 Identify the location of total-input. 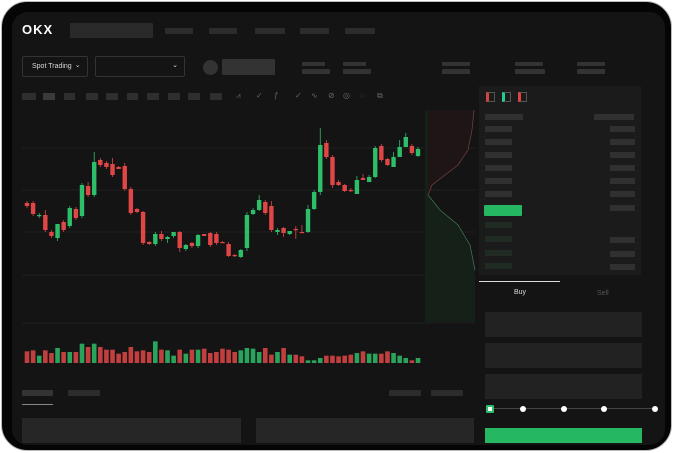
(563, 386).